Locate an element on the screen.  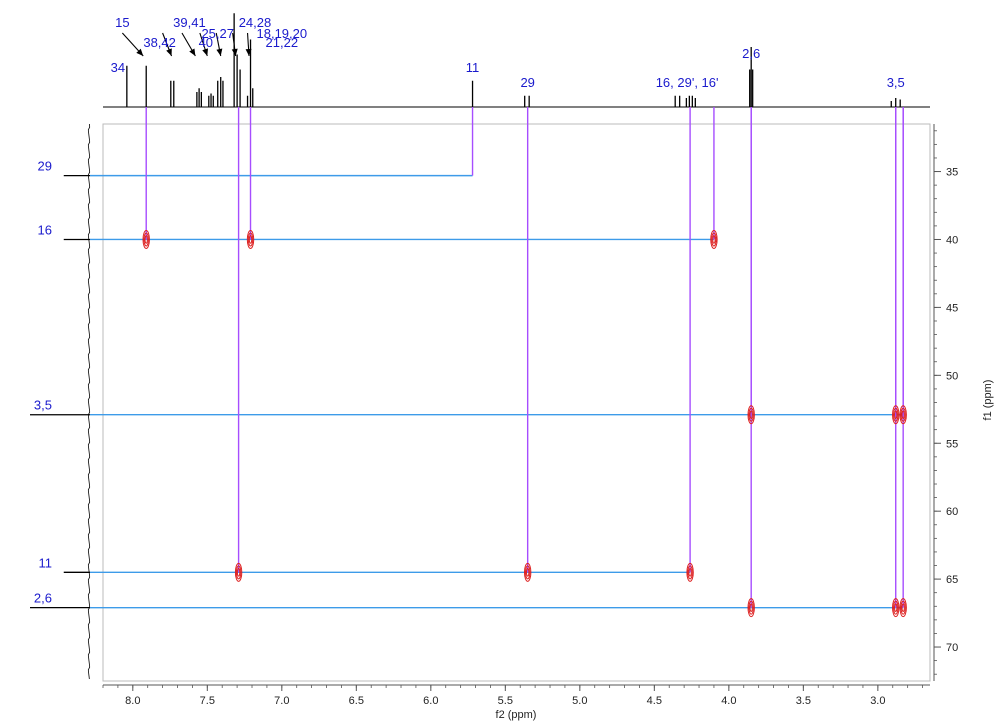
proton-peak-label: 21,22 is located at coordinates (282, 42).